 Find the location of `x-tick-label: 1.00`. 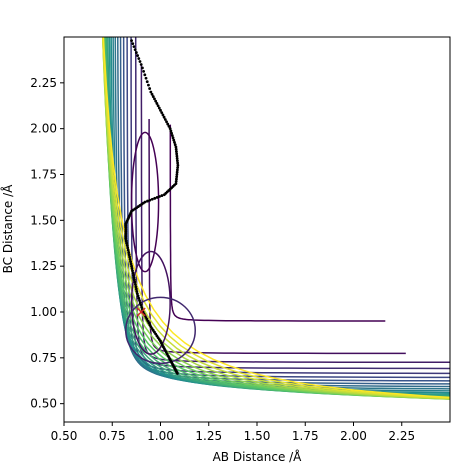

x-tick-label: 1.00 is located at coordinates (160, 436).